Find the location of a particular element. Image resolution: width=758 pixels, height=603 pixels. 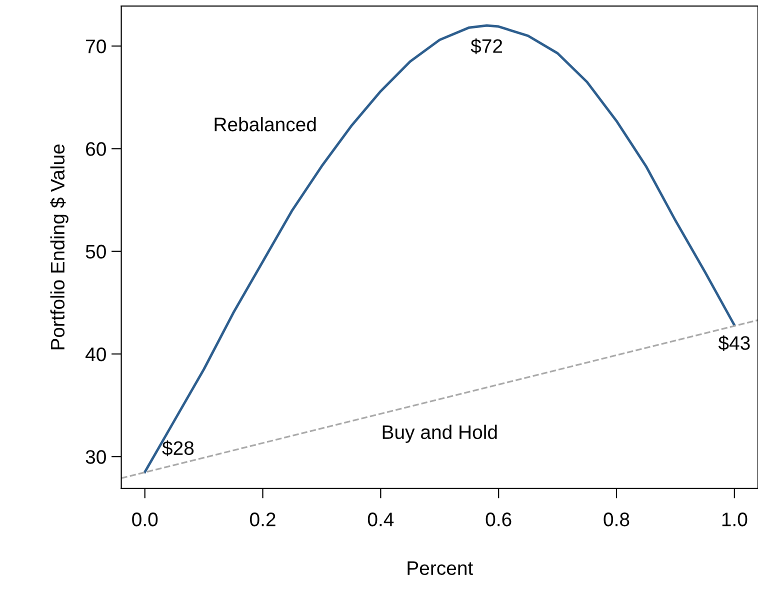

x-axis-title: Percent is located at coordinates (441, 568).